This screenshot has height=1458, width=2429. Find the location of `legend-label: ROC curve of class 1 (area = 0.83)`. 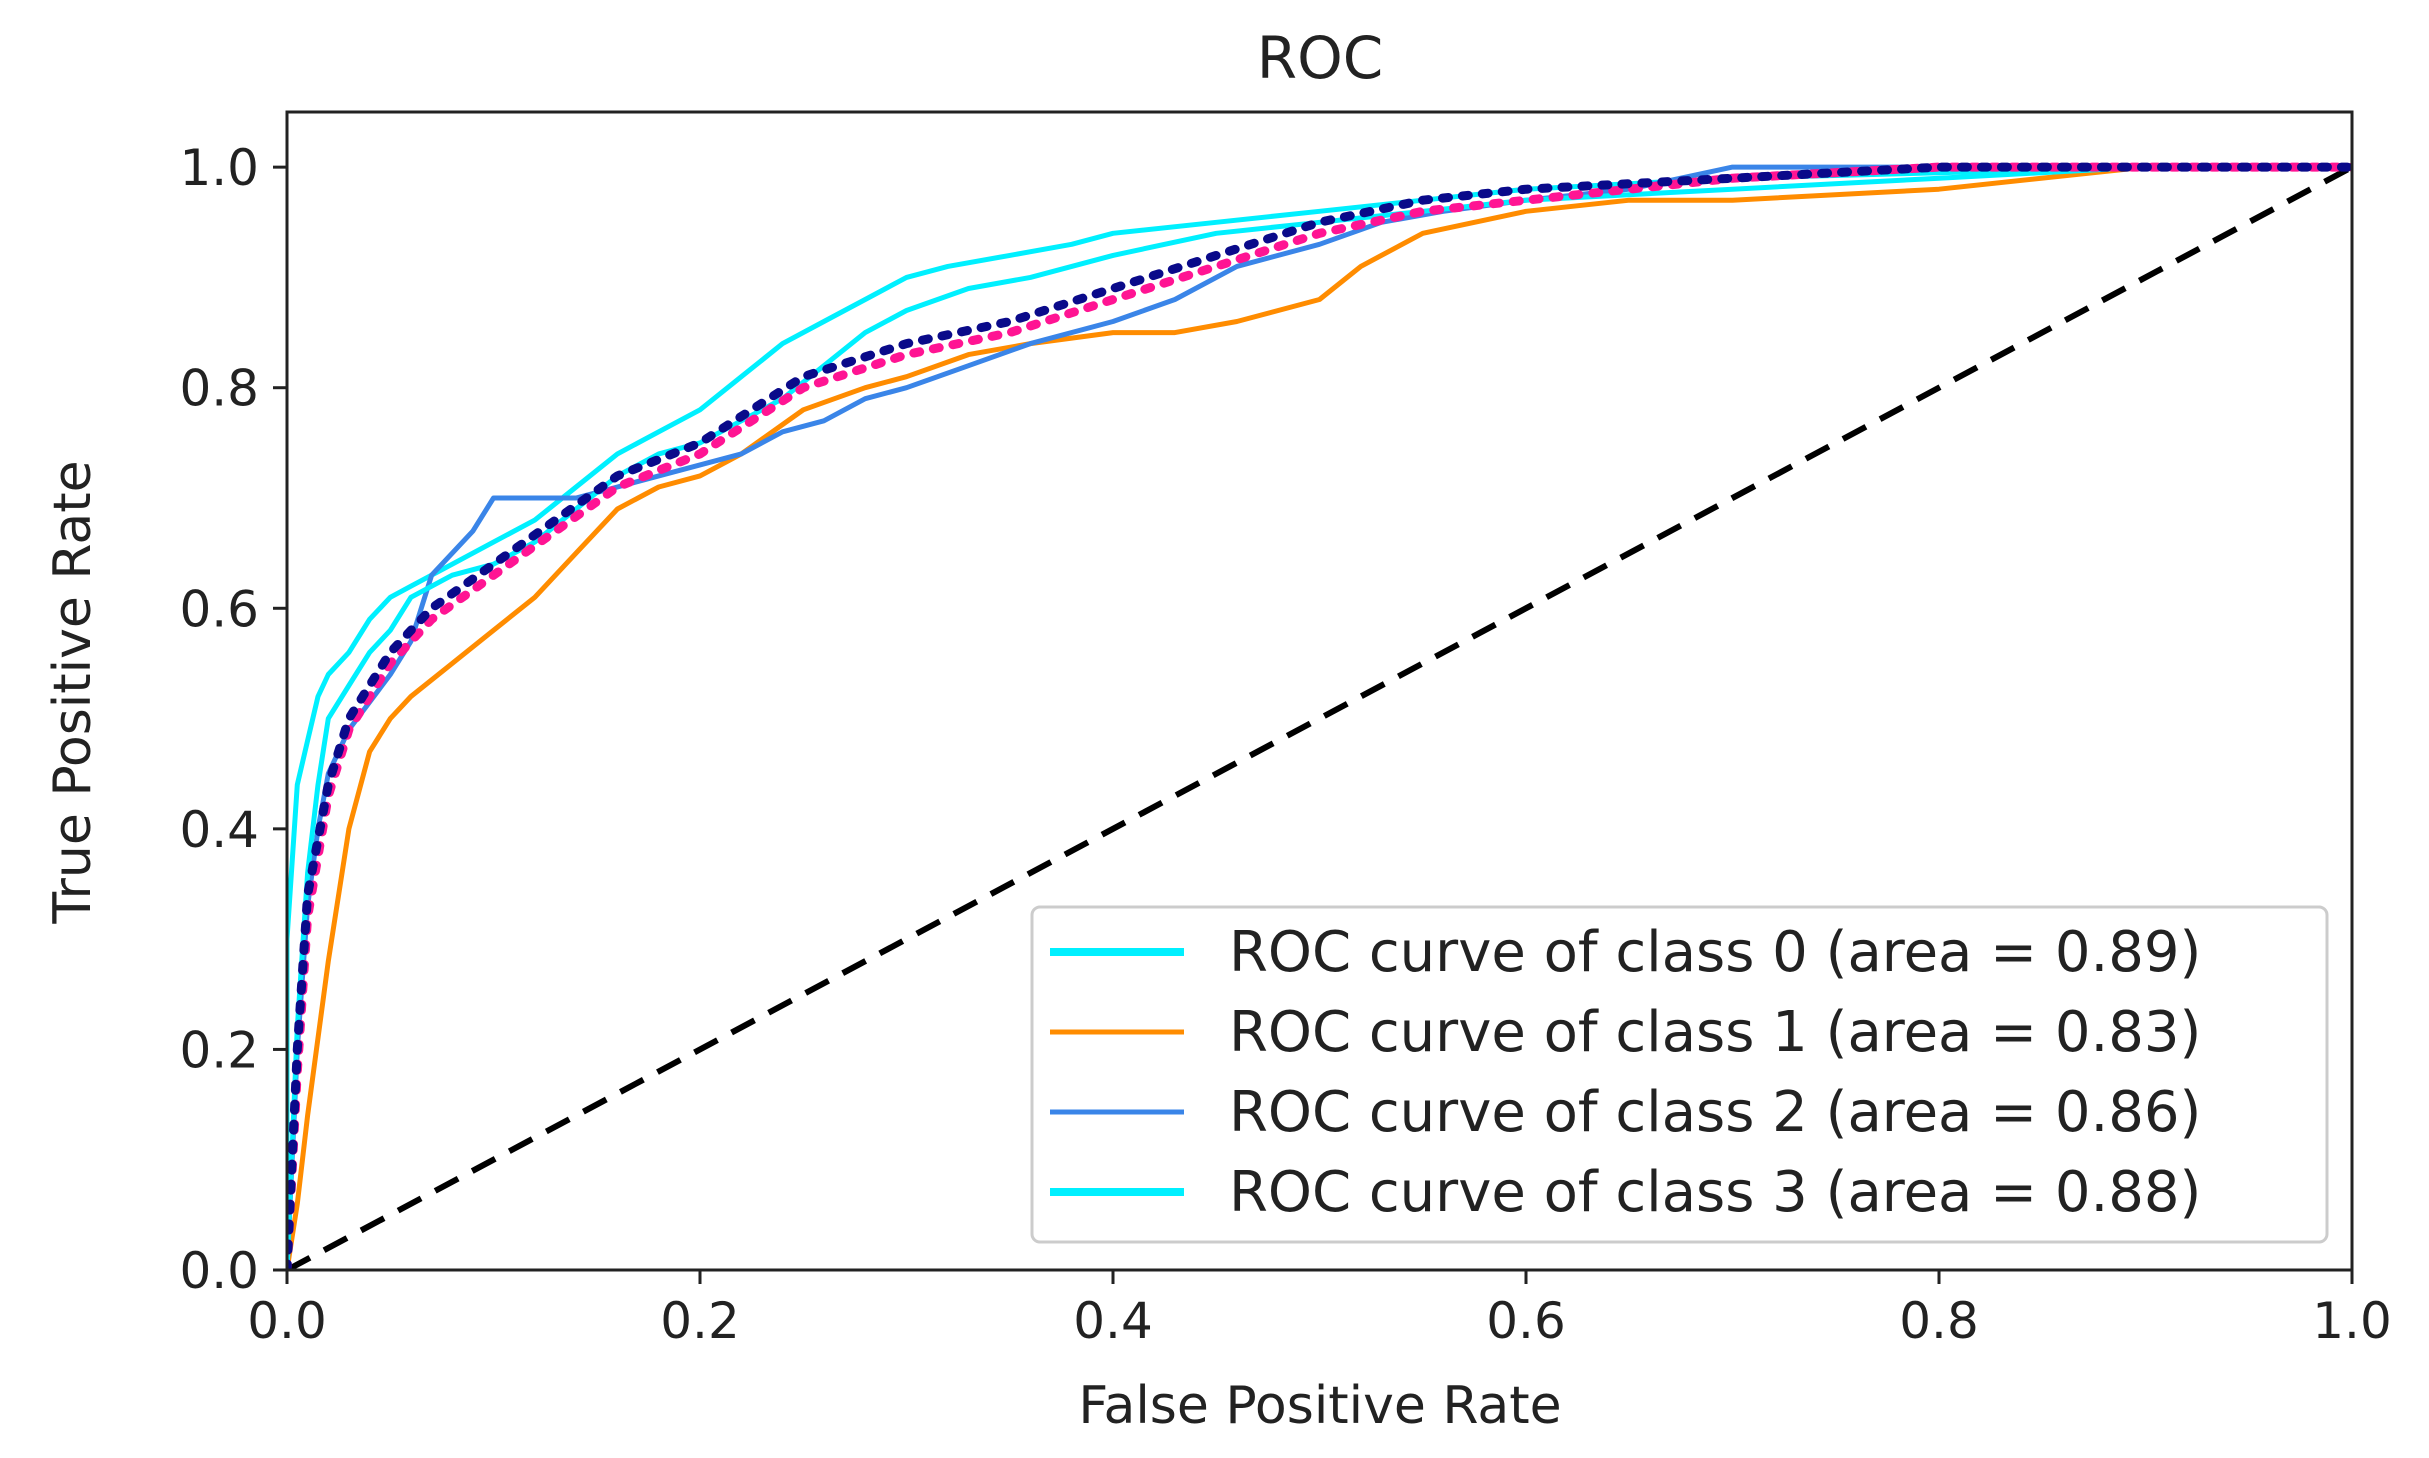

legend-label: ROC curve of class 1 (area = 0.83) is located at coordinates (1715, 1032).